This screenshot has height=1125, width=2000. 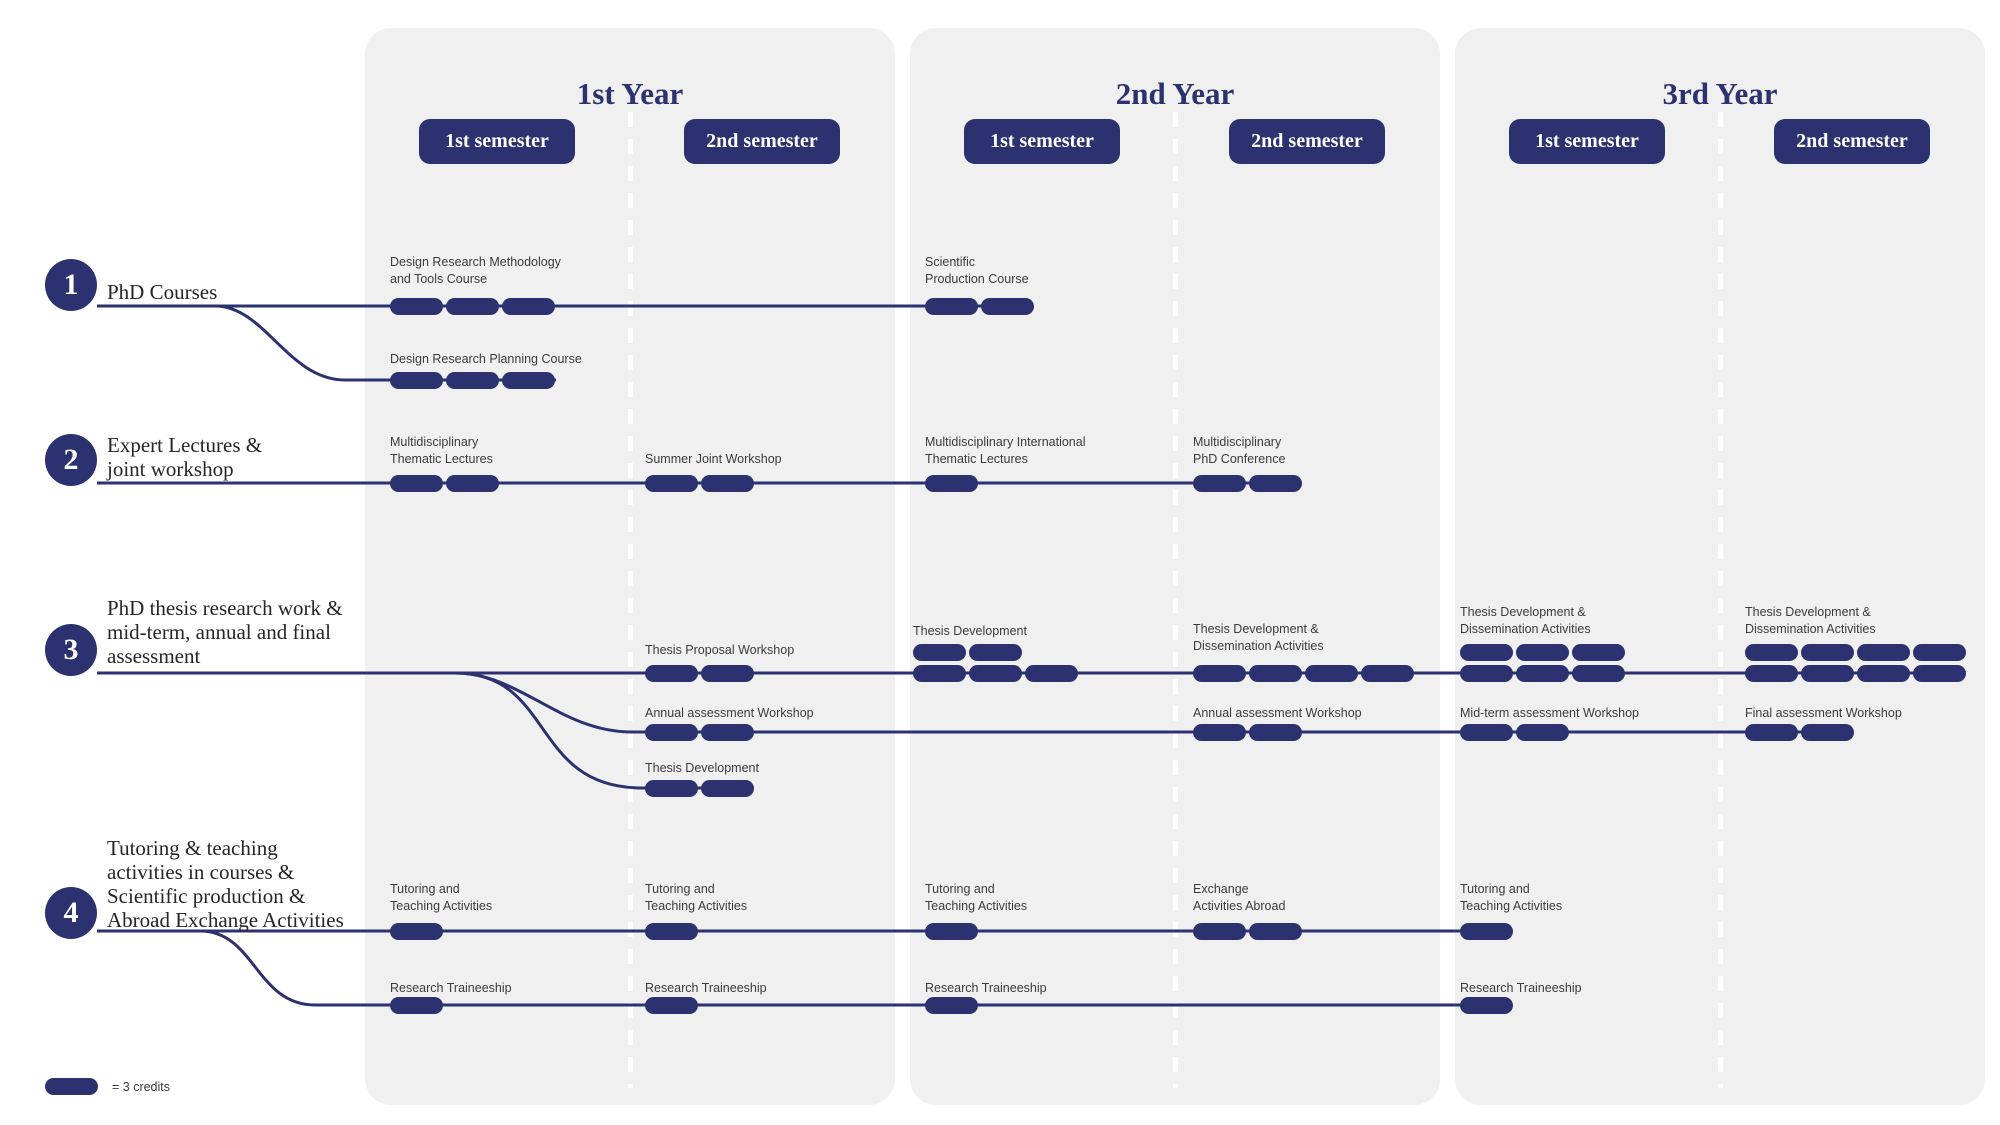 What do you see at coordinates (699, 483) in the screenshot?
I see `credit-pill-row-sjw` at bounding box center [699, 483].